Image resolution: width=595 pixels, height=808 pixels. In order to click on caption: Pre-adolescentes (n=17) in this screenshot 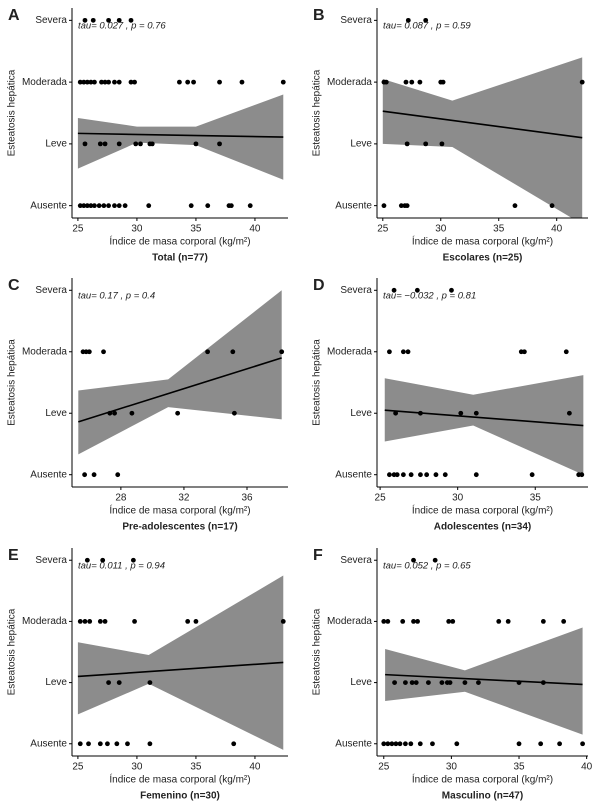, I will do `click(179, 527)`.